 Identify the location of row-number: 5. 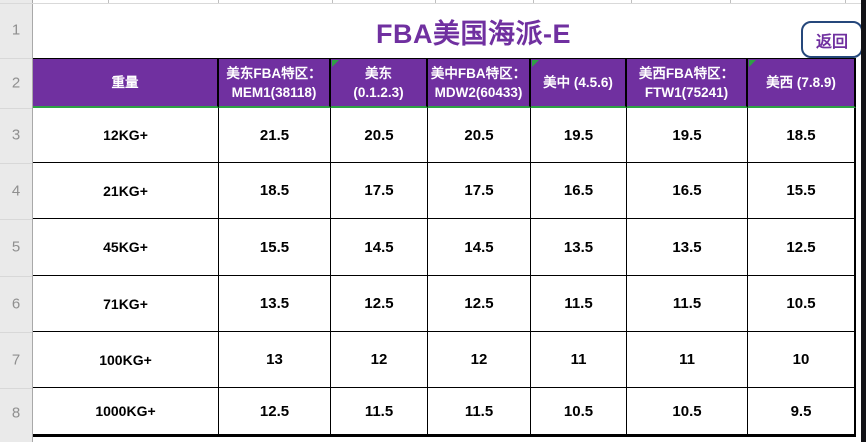
(16, 247).